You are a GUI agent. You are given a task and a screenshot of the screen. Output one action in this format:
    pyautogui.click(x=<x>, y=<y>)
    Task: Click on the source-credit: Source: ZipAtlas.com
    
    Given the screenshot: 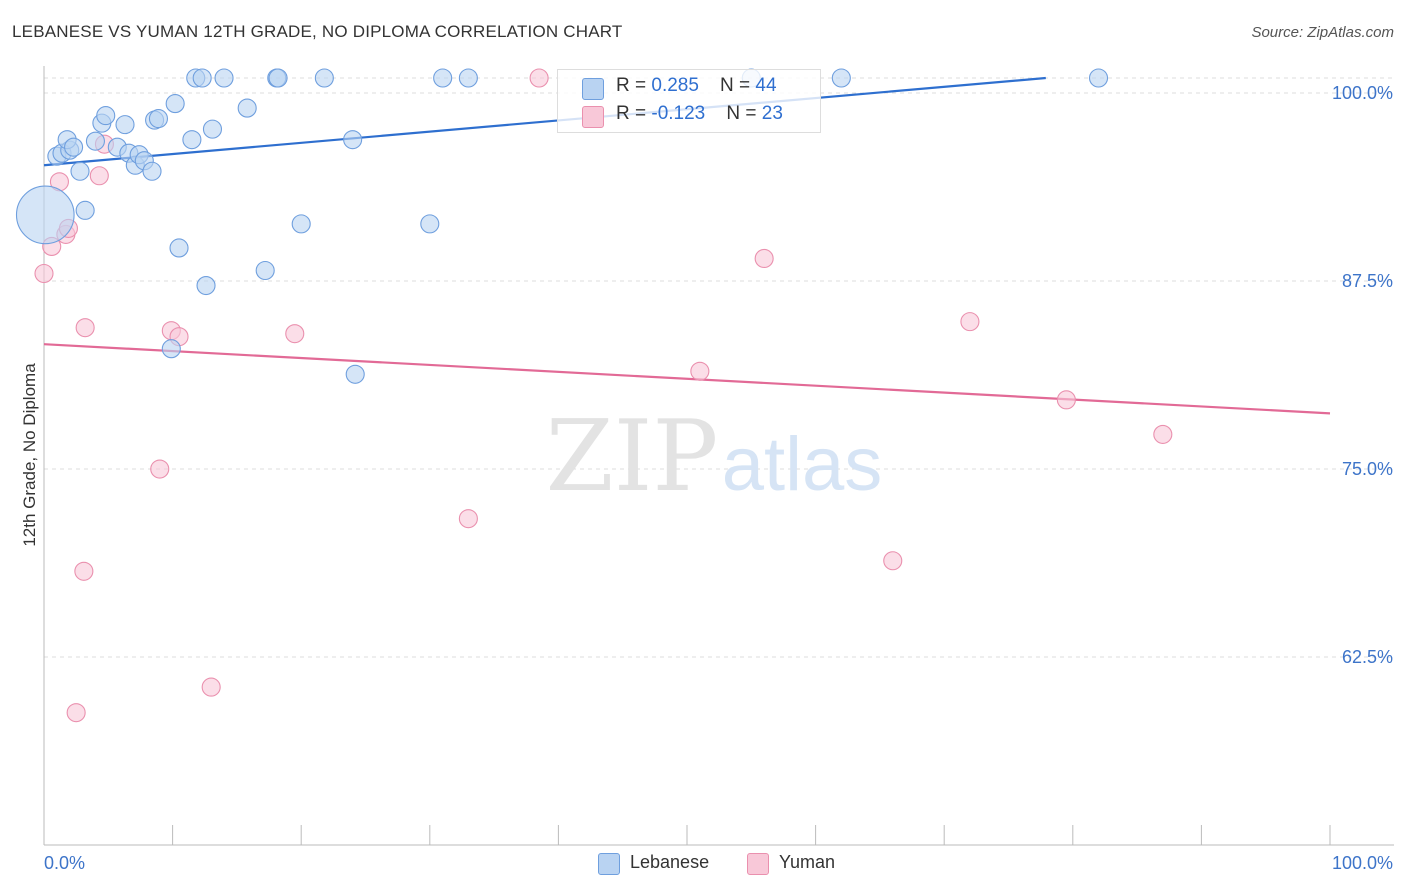 What is the action you would take?
    pyautogui.click(x=1322, y=32)
    